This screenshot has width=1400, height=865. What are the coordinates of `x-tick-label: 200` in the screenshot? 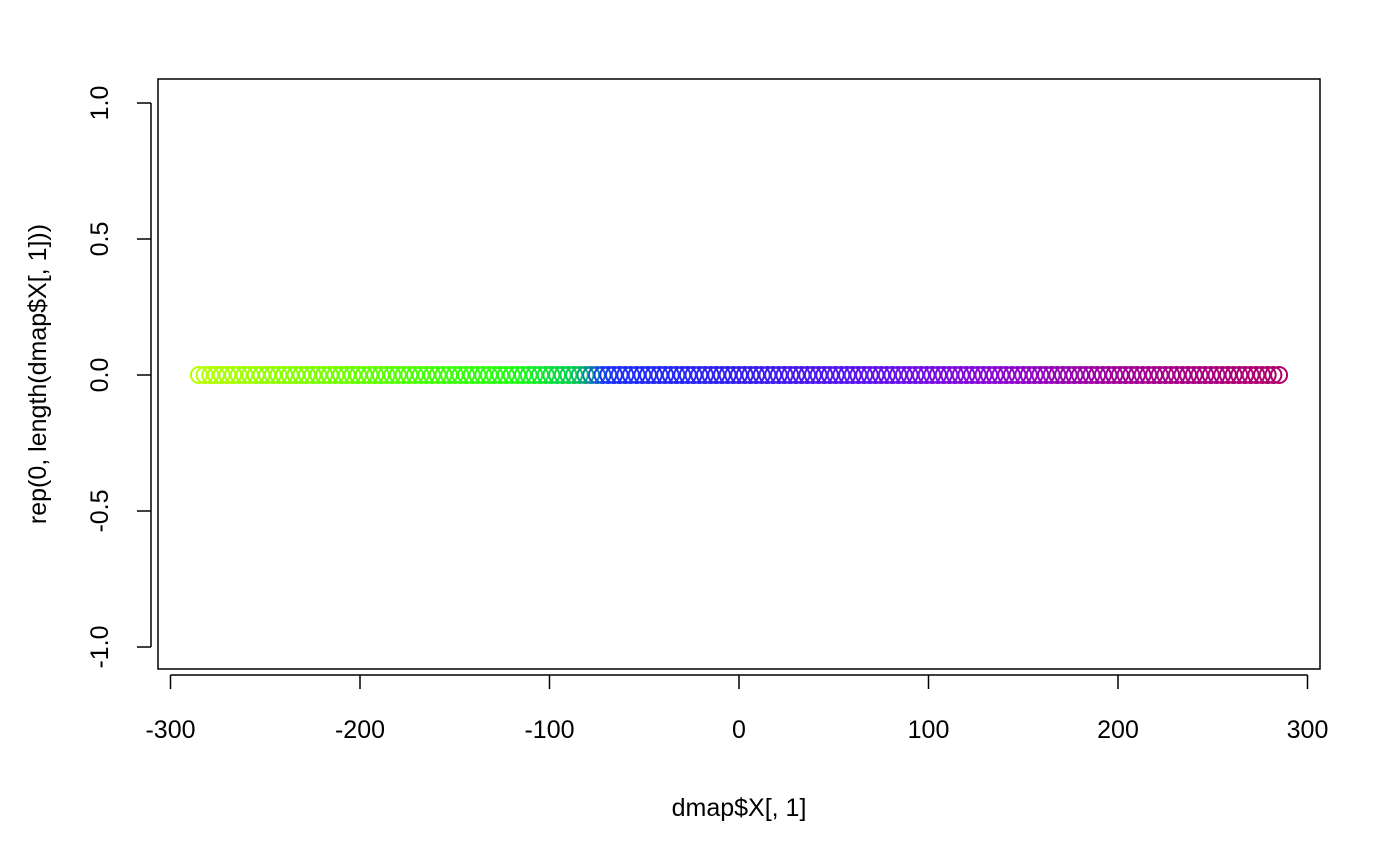 It's located at (1118, 730).